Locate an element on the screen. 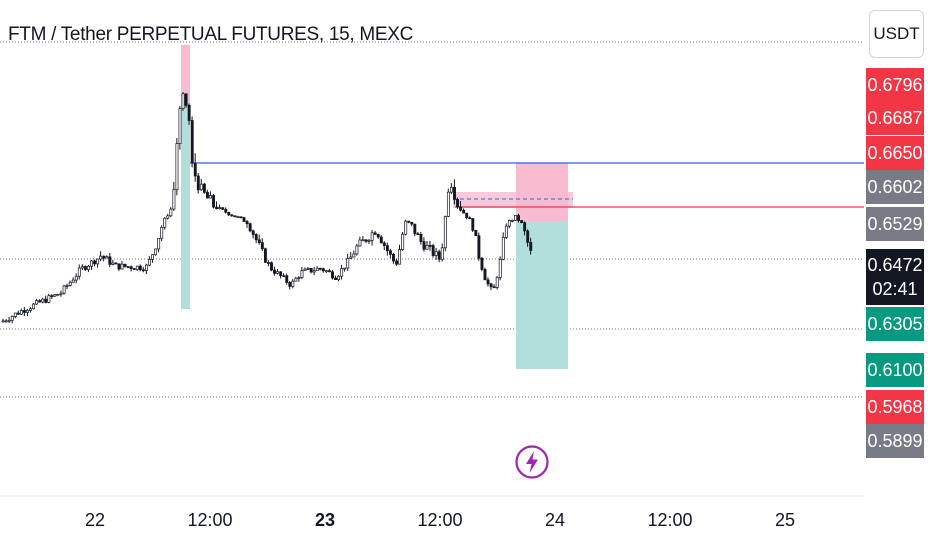 Image resolution: width=932 pixels, height=550 pixels. price-label: 0.5899 is located at coordinates (895, 441).